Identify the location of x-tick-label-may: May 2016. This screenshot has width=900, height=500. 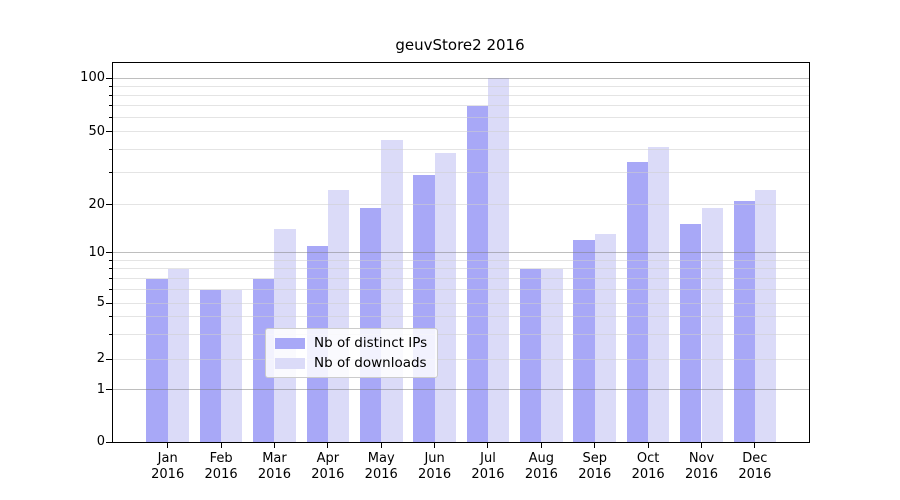
(381, 467).